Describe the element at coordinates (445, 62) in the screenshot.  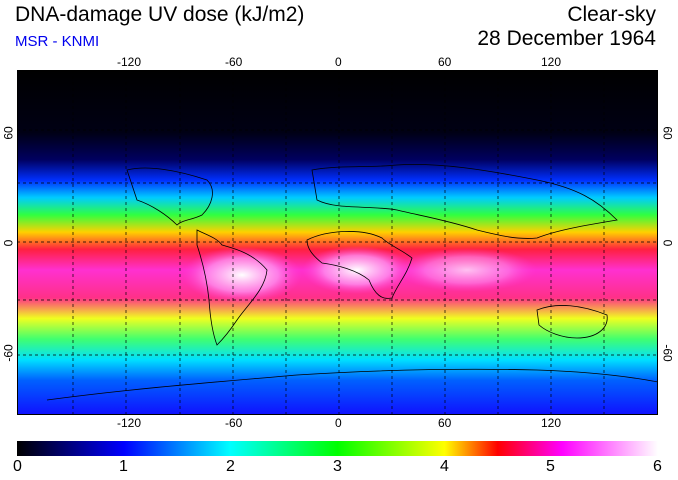
I see `lon-tick-top: 60` at that location.